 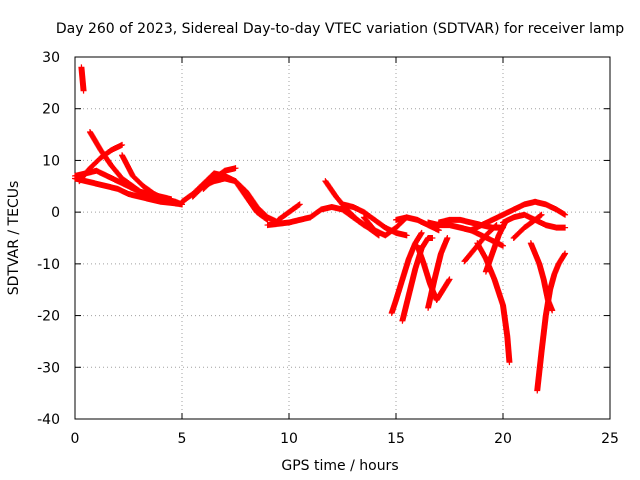 I want to click on x-tick-label: 10, so click(x=289, y=439).